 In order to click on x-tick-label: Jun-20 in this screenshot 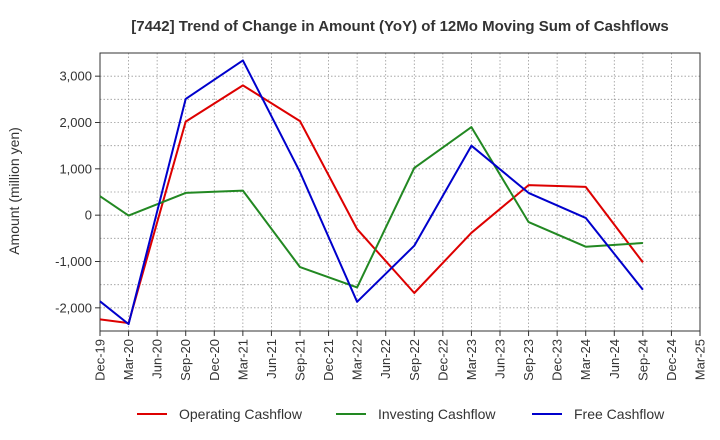, I will do `click(157, 359)`.